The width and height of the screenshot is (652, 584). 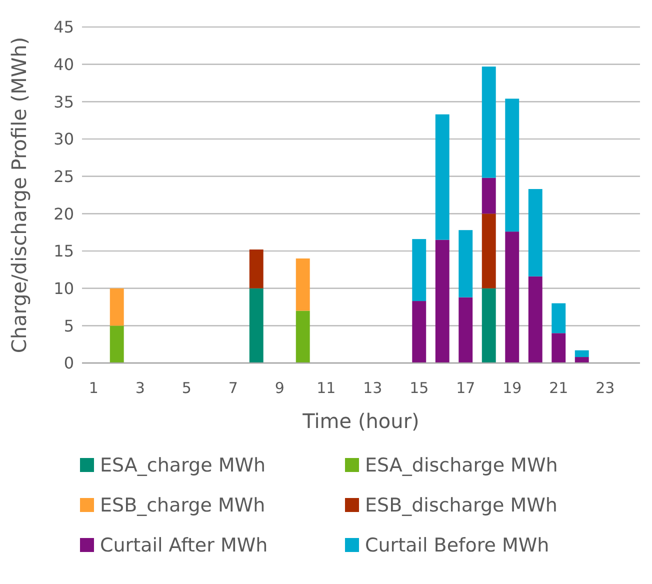 I want to click on y-tick-label: 20, so click(x=64, y=214).